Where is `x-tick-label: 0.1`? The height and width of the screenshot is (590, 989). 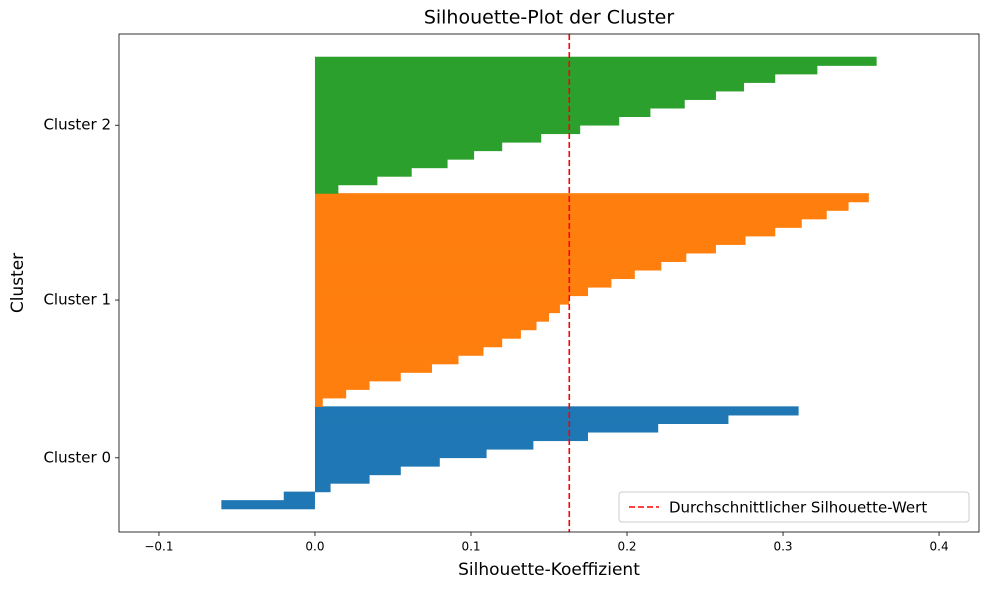
x-tick-label: 0.1 is located at coordinates (470, 547).